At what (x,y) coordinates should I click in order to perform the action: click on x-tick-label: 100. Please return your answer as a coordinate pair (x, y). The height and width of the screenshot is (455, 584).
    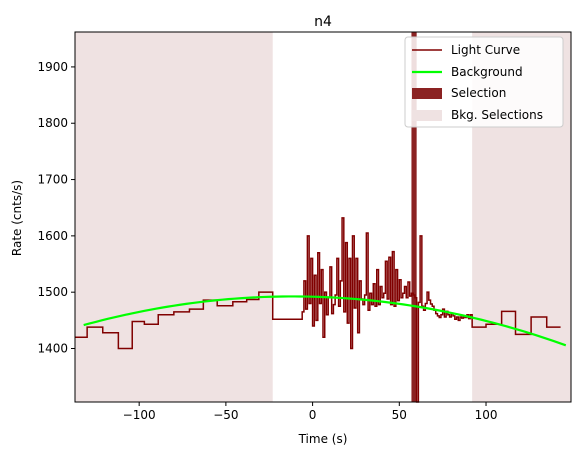
    Looking at the image, I should click on (486, 415).